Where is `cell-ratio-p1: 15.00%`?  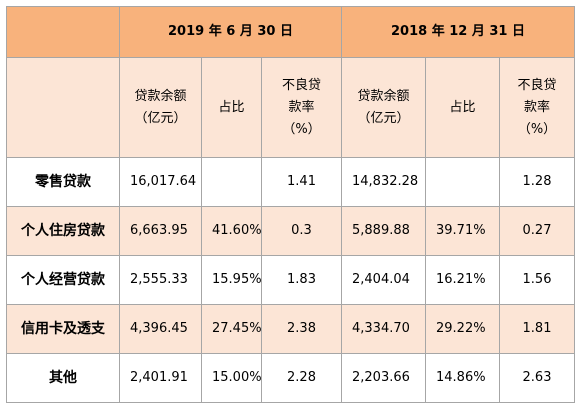 cell-ratio-p1: 15.00% is located at coordinates (231, 378).